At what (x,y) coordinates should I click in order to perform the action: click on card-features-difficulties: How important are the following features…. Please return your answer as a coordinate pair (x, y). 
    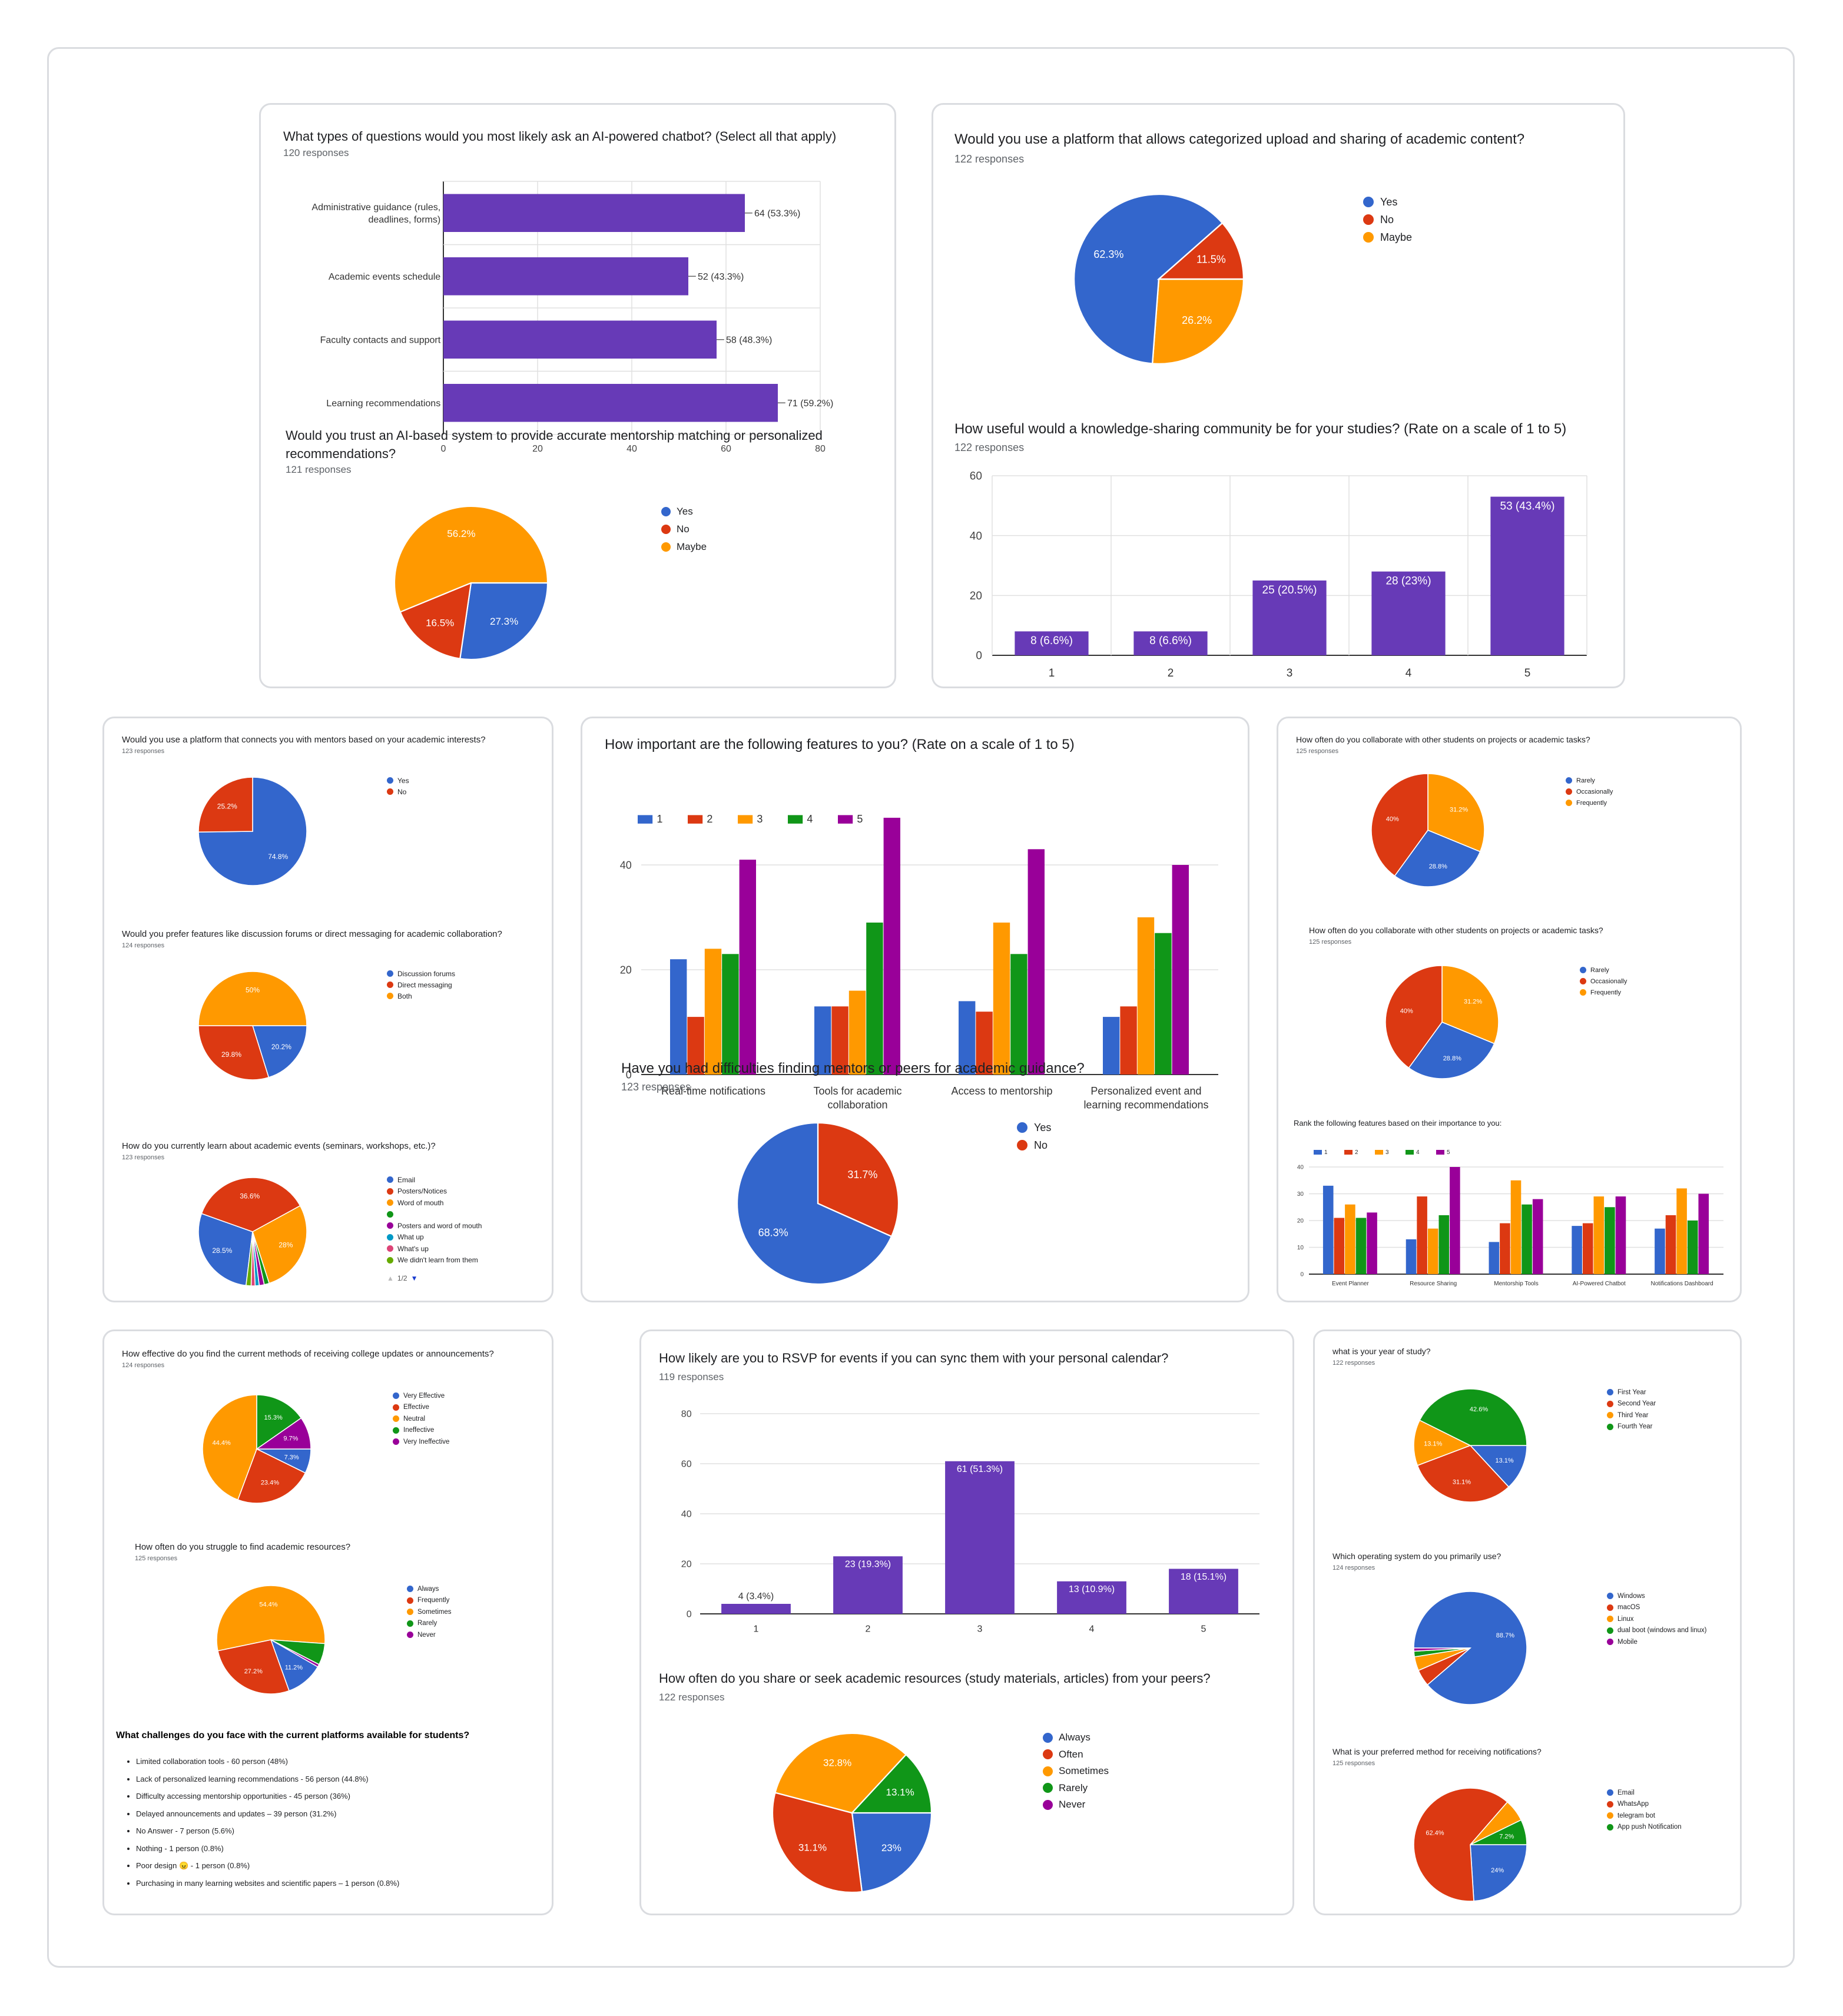
    Looking at the image, I should click on (915, 1009).